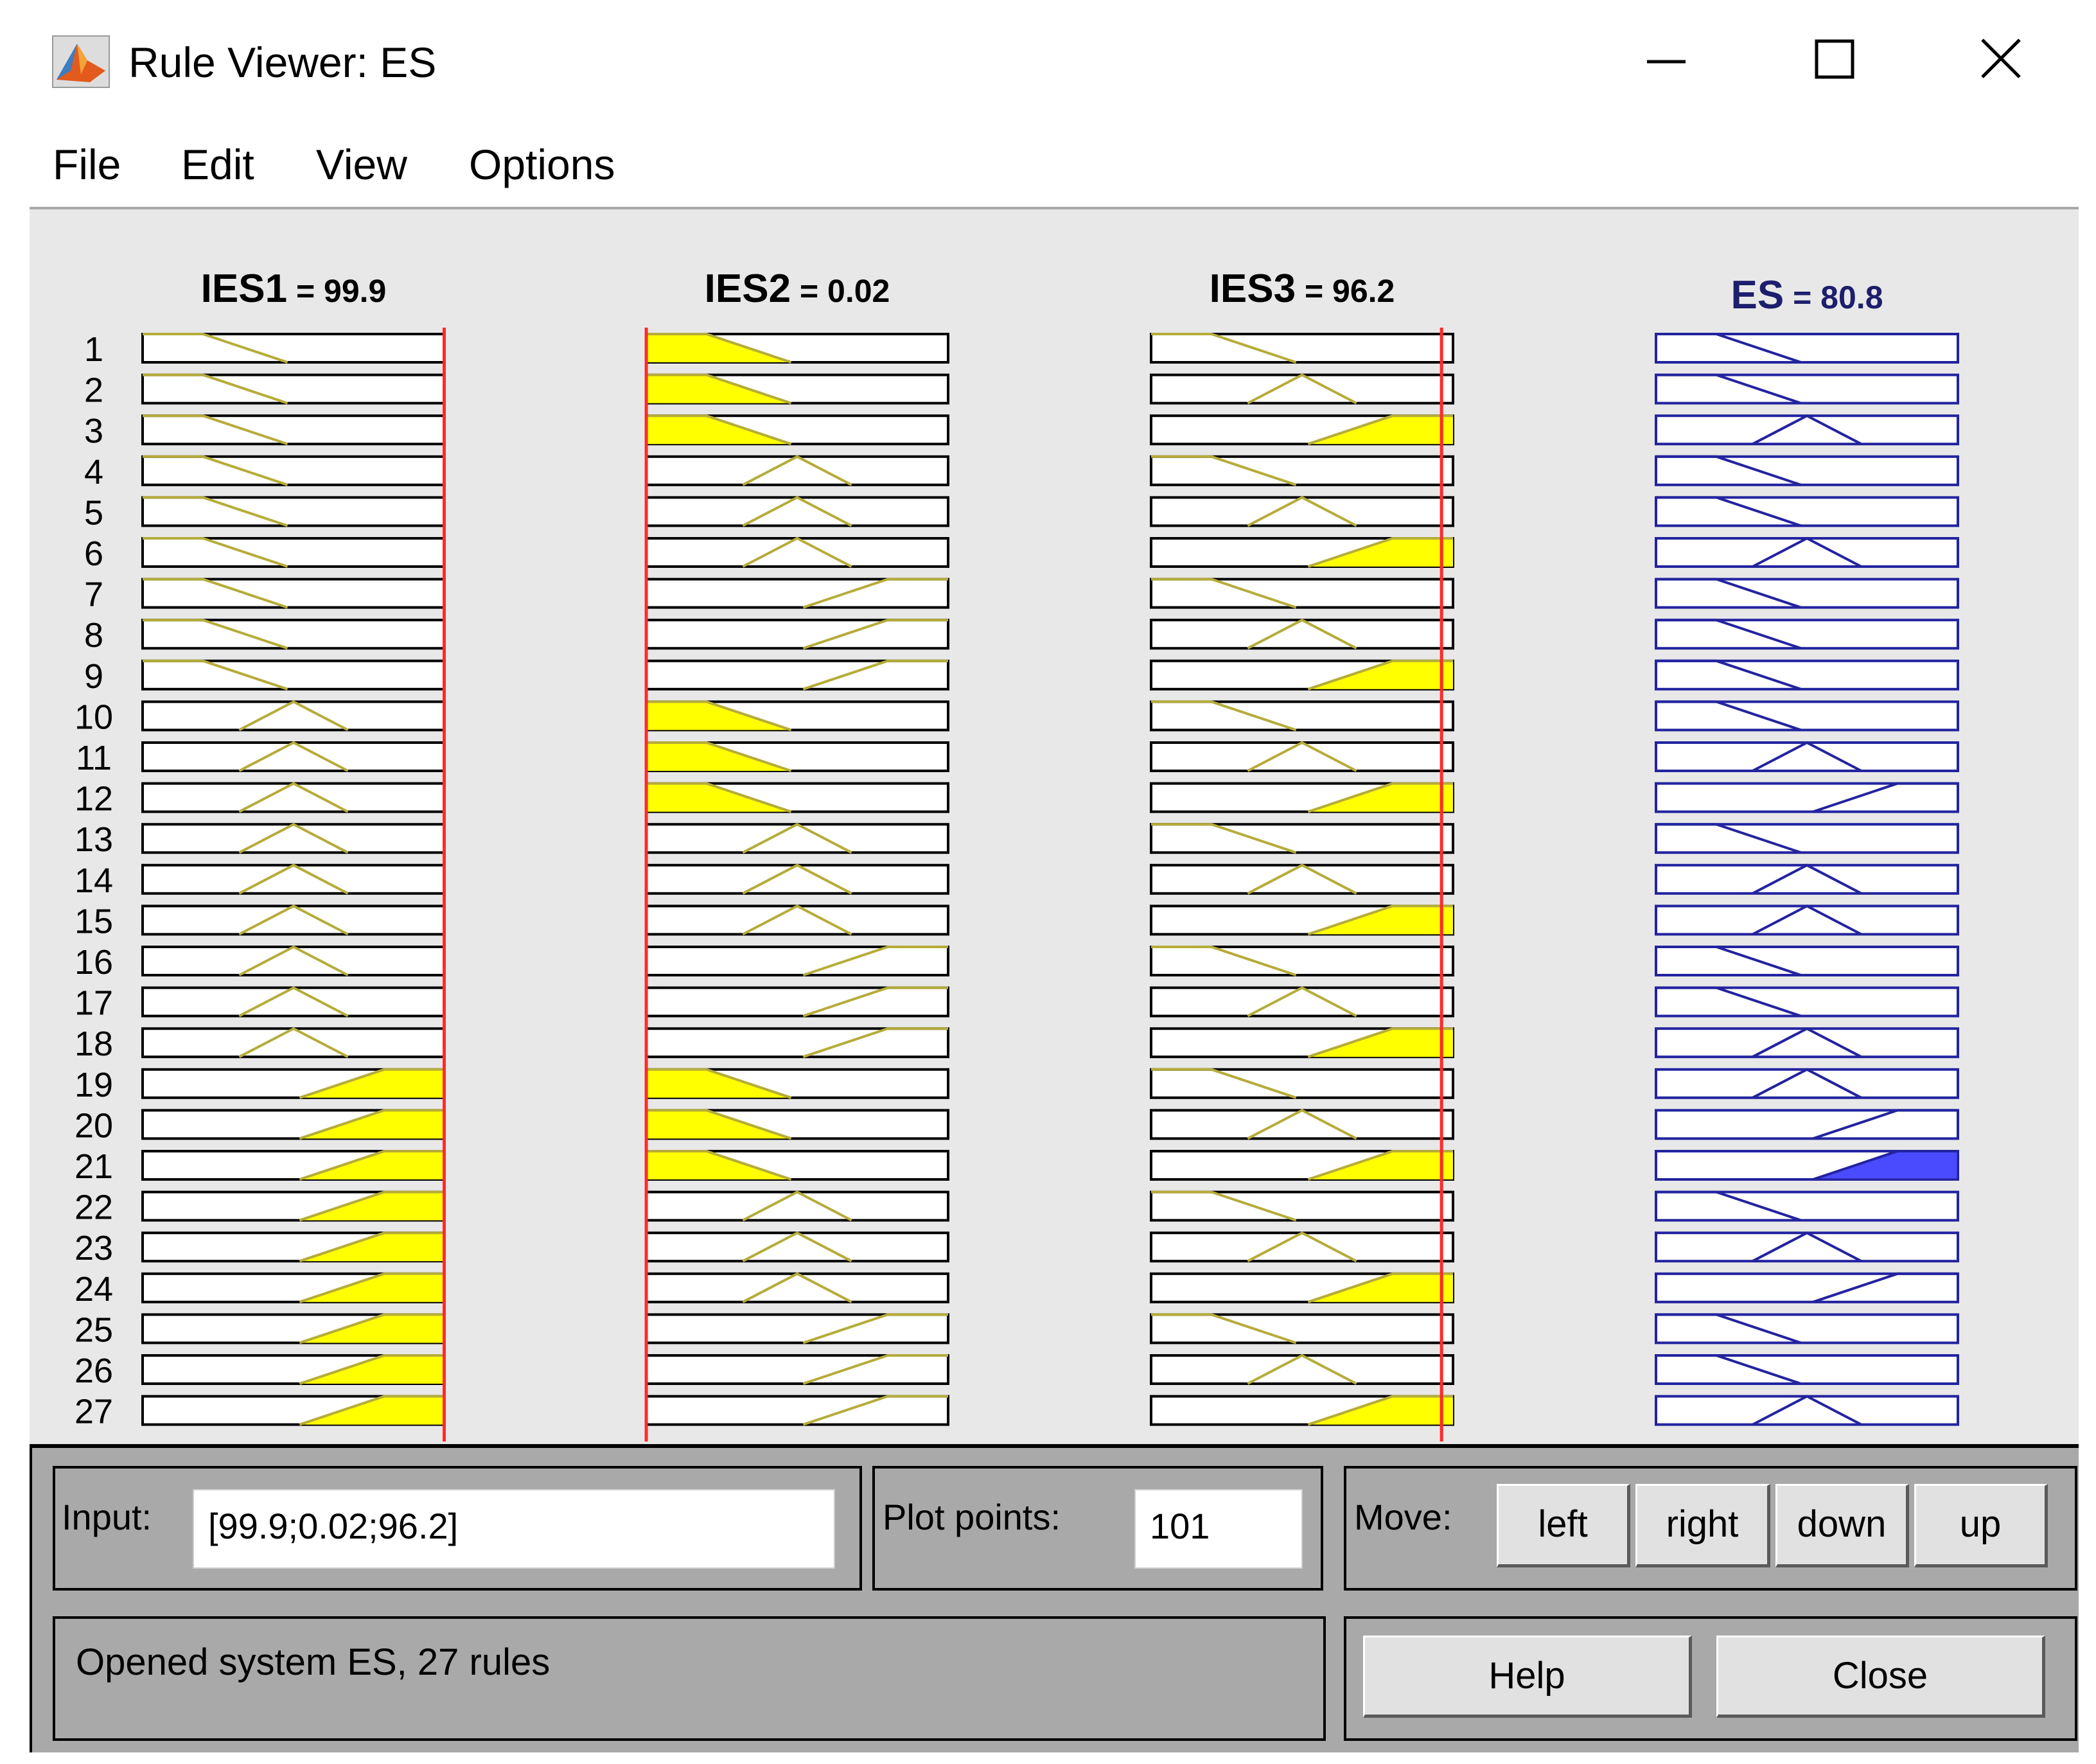  I want to click on rule-3-es-box, so click(1807, 430).